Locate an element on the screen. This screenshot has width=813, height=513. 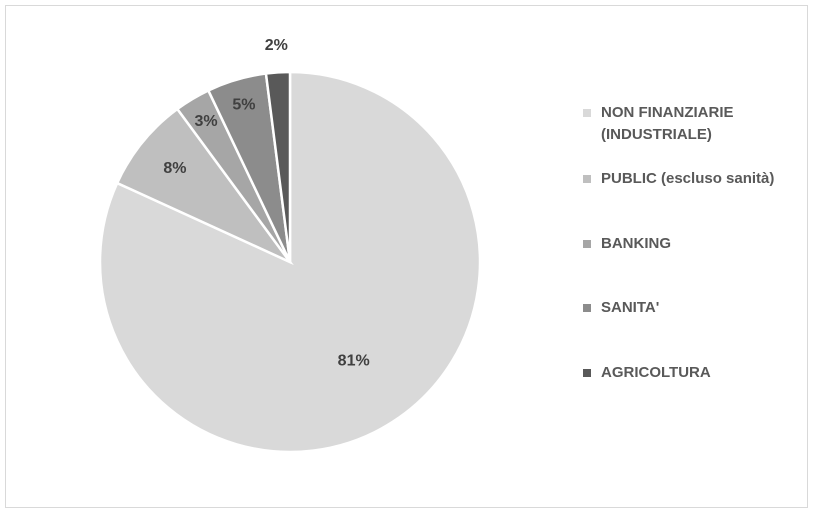
legend-label: BANKING is located at coordinates (636, 243).